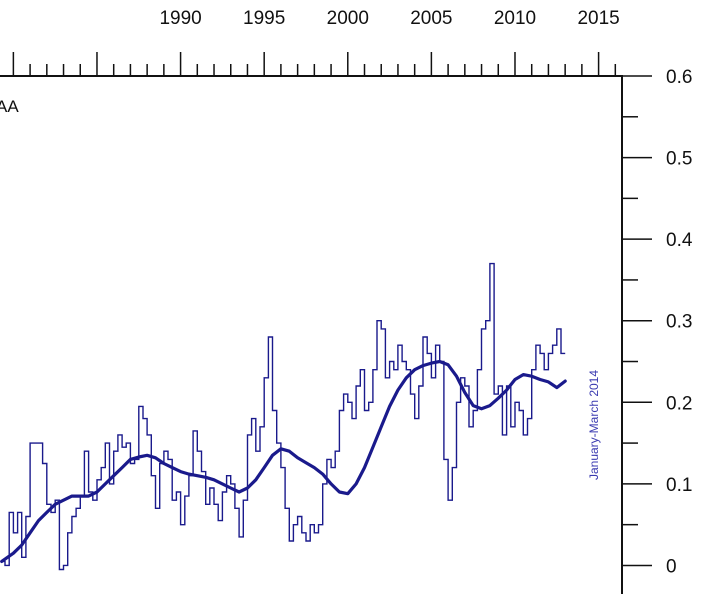 The image size is (706, 594). I want to click on y-tick-label: 0.1, so click(679, 485).